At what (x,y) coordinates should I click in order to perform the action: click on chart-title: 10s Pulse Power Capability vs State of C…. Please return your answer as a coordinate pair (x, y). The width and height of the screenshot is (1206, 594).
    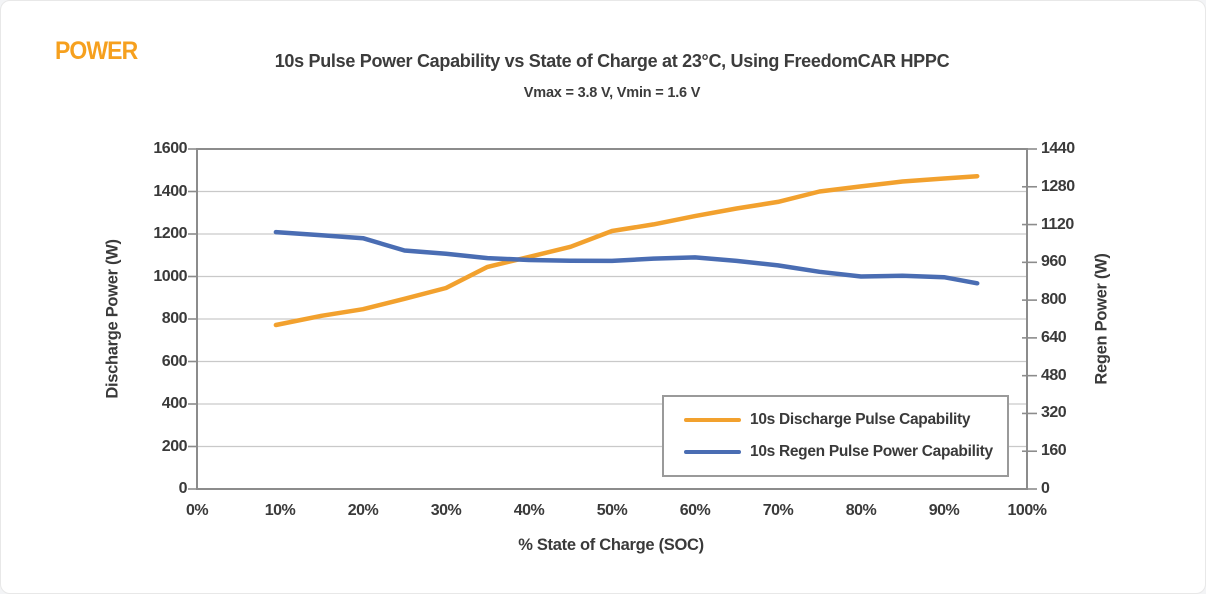
    Looking at the image, I should click on (612, 61).